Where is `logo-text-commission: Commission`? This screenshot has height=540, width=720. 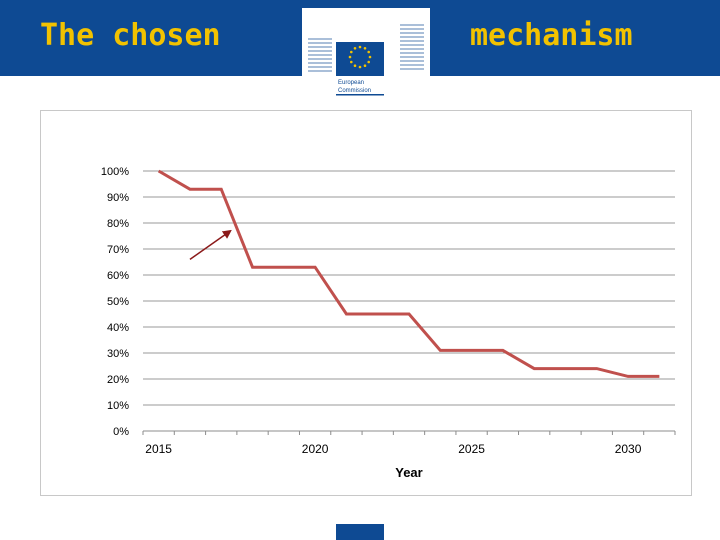
logo-text-commission: Commission is located at coordinates (354, 91).